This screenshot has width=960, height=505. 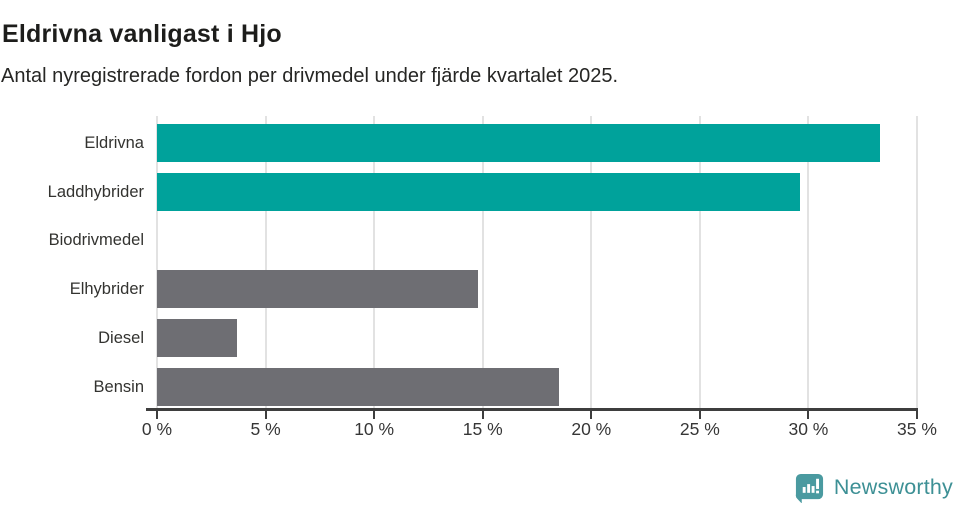 I want to click on x-axis-tick-label: 35 %, so click(x=917, y=429).